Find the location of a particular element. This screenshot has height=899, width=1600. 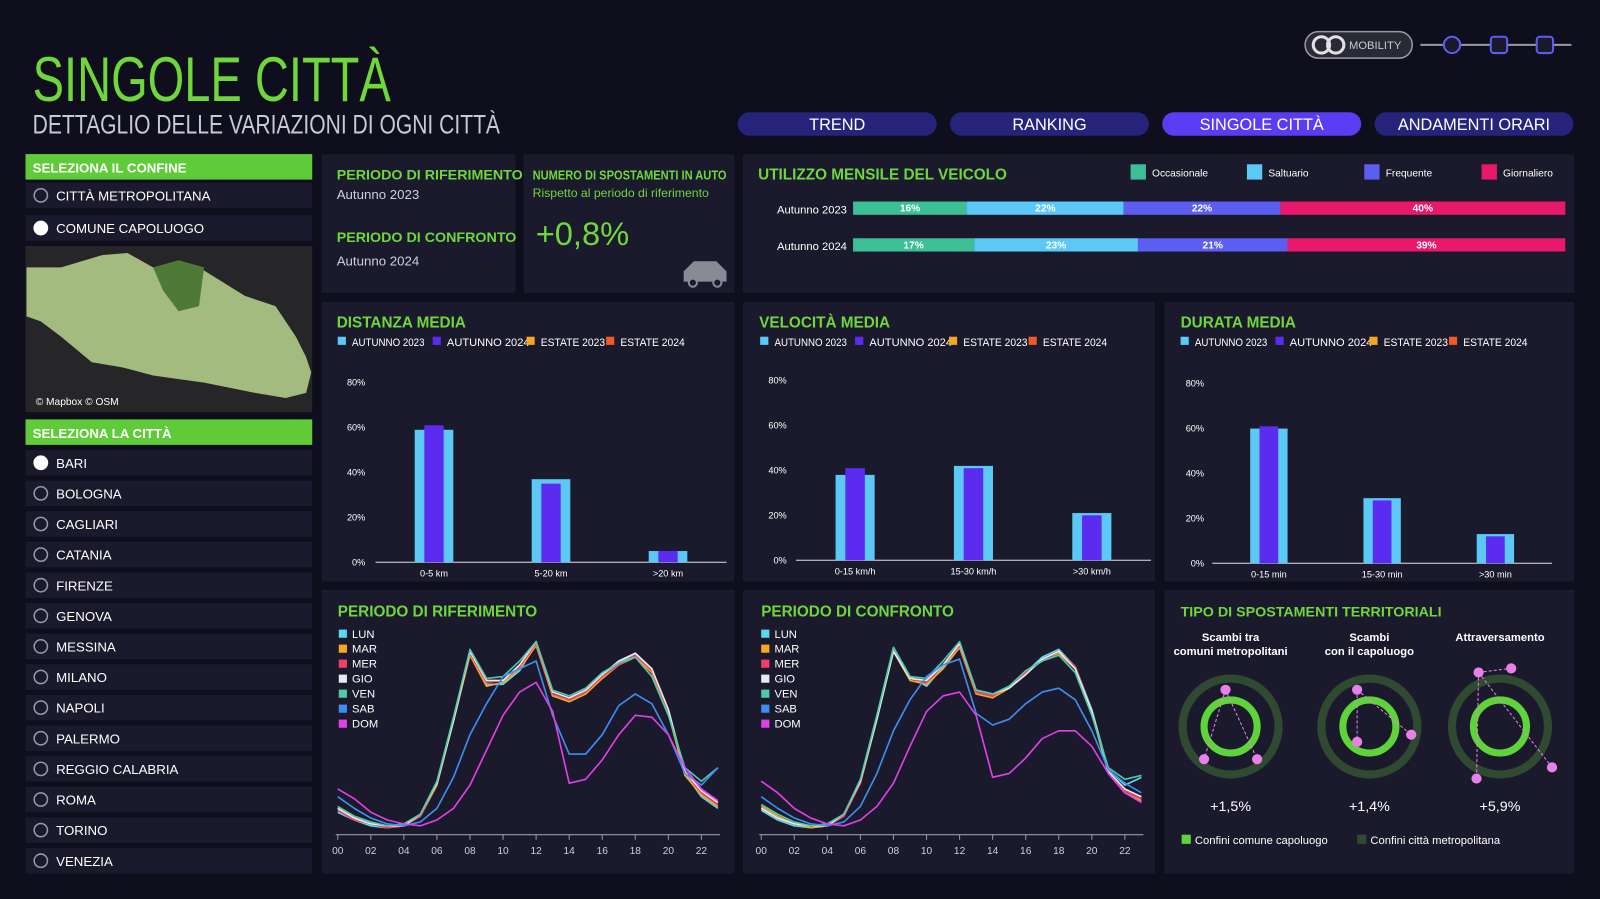

option-label: NAPOLI is located at coordinates (80, 708).